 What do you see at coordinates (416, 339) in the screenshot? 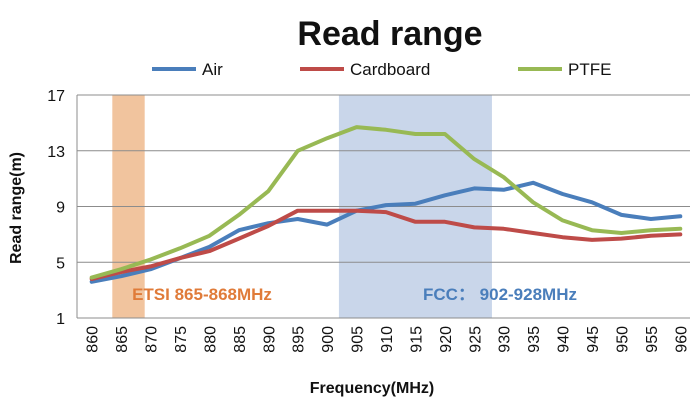
I see `x-tick-label: 915` at bounding box center [416, 339].